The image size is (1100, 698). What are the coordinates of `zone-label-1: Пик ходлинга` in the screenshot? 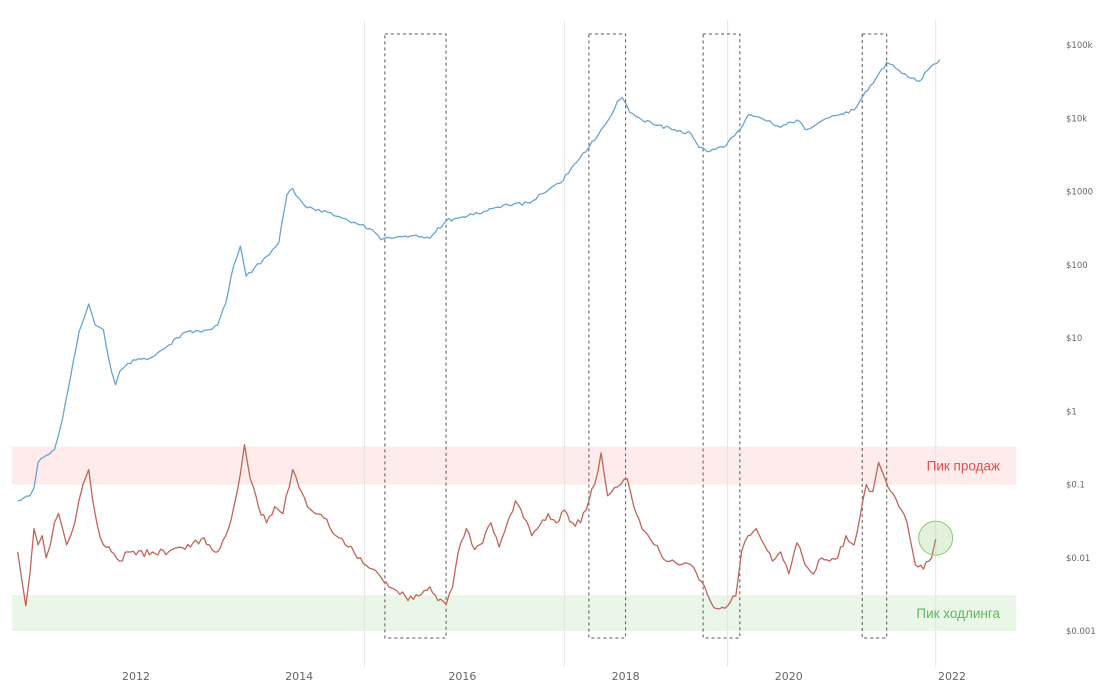 It's located at (958, 613).